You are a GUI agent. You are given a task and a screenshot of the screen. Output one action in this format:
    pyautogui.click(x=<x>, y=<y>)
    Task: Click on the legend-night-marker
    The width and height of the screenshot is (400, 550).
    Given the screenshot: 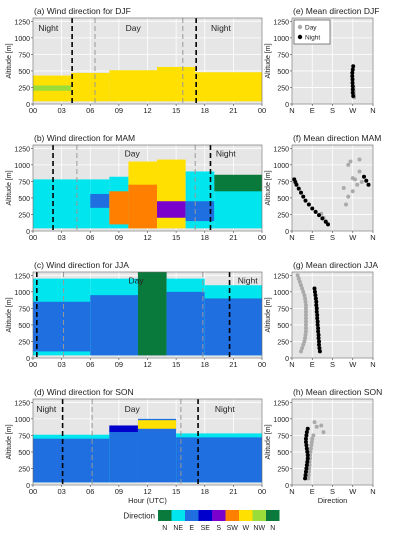 What is the action you would take?
    pyautogui.click(x=300, y=37)
    